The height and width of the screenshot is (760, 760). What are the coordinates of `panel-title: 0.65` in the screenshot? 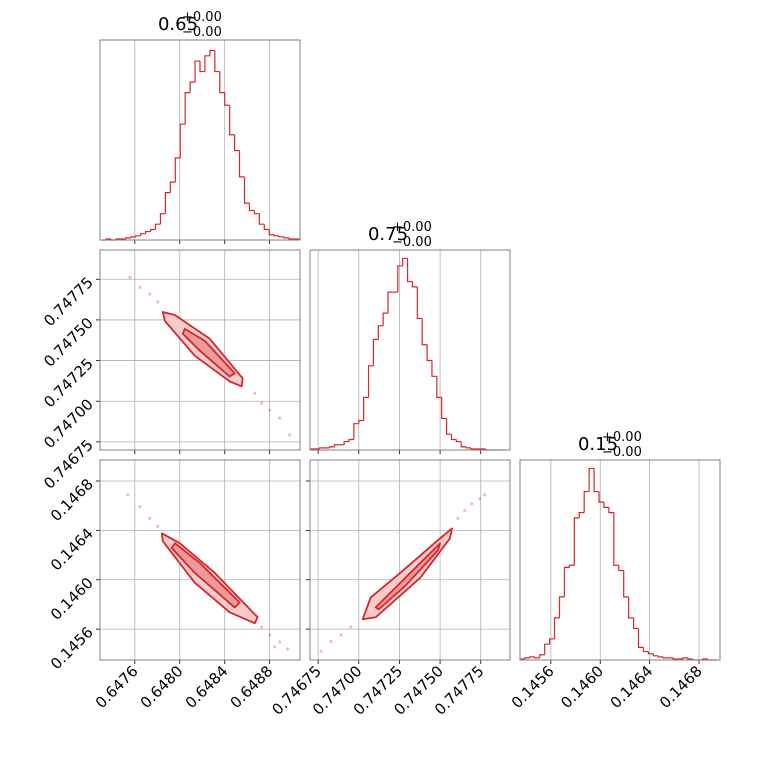 It's located at (178, 24).